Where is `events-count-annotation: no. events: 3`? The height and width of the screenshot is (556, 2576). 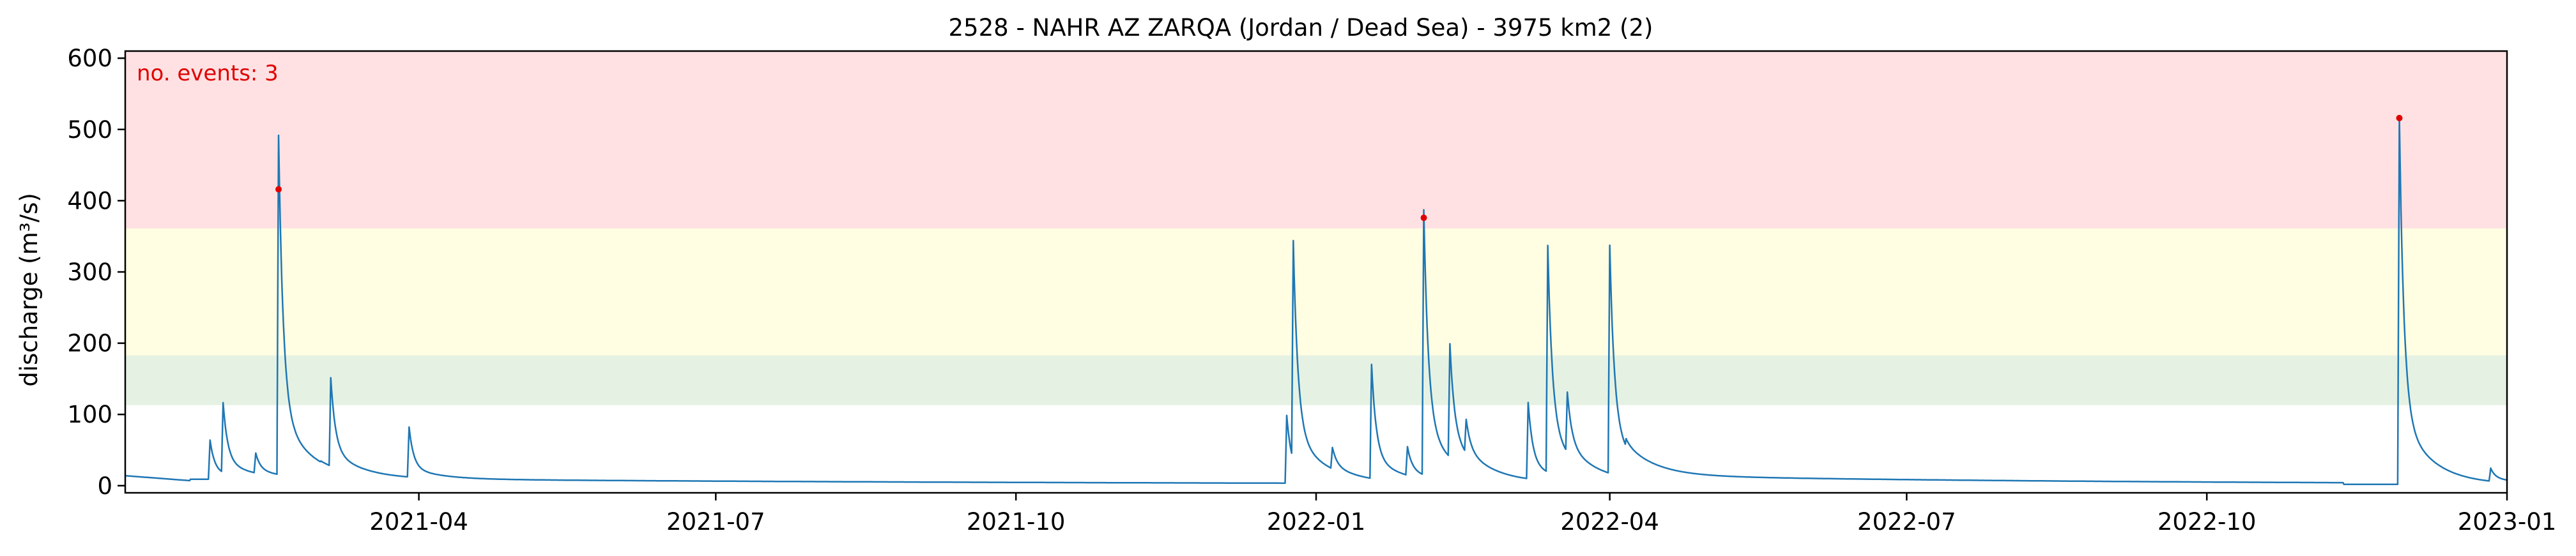
events-count-annotation: no. events: 3 is located at coordinates (208, 74).